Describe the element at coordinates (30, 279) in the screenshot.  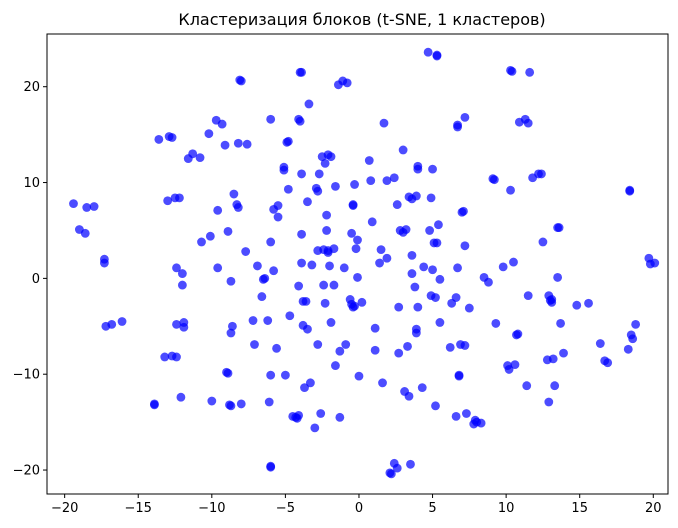
I see `y-axis: −20 −10 0 10 20` at that location.